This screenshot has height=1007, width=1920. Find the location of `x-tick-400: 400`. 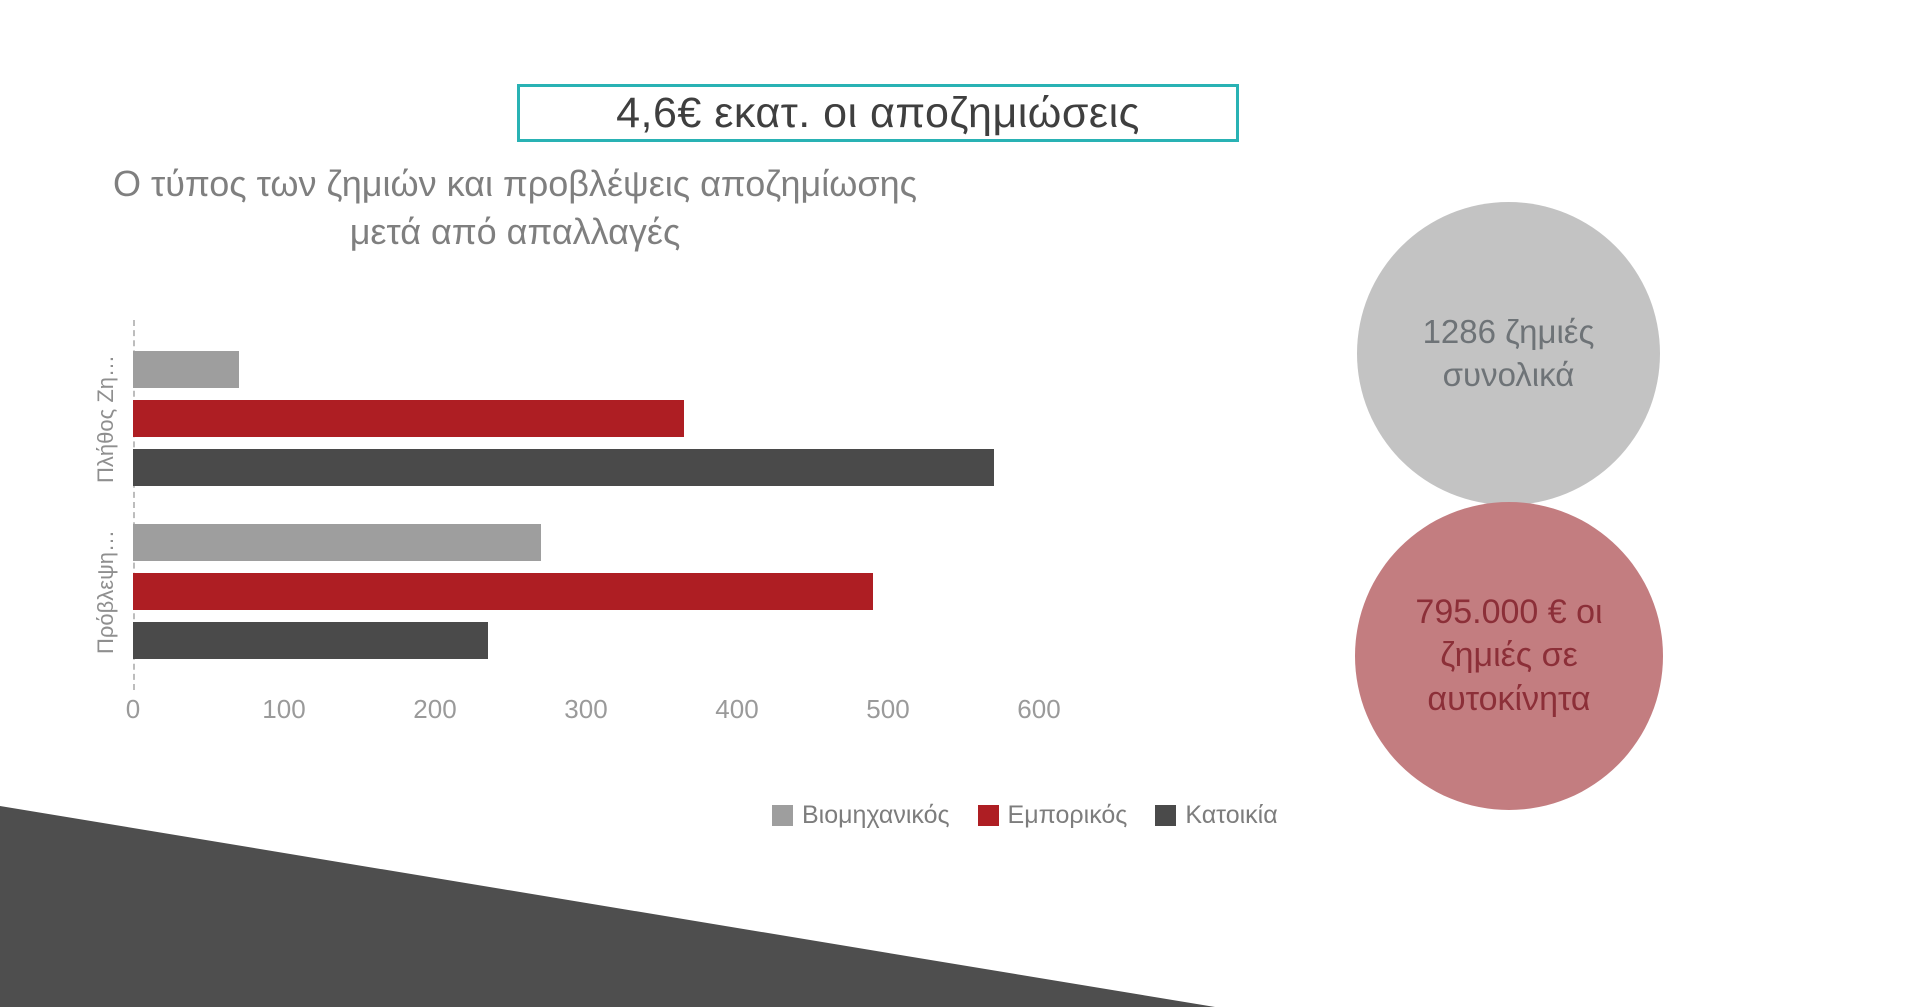

x-tick-400: 400 is located at coordinates (737, 709).